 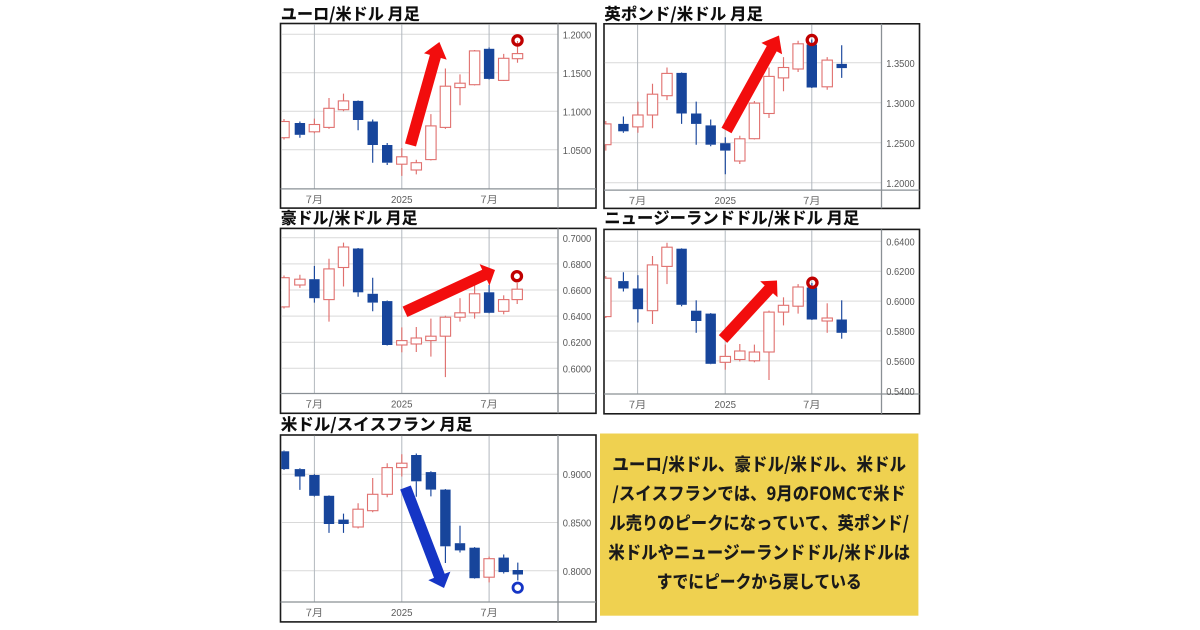 I want to click on svg-text: 0.9000, so click(x=577, y=475).